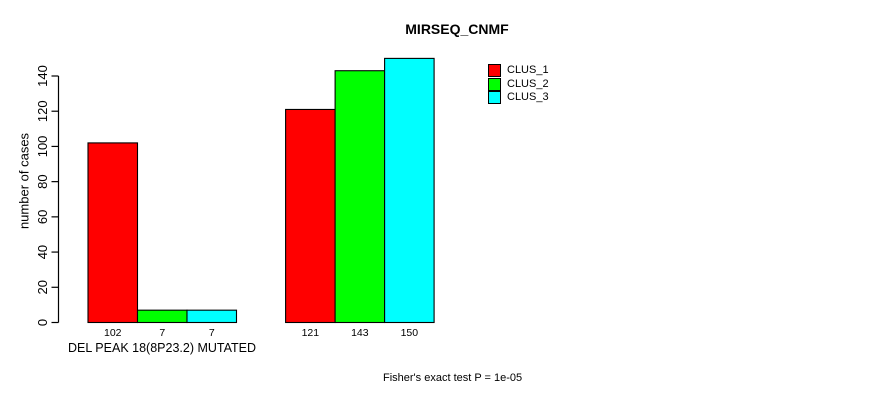 The width and height of the screenshot is (890, 400). Describe the element at coordinates (42, 181) in the screenshot. I see `y-axis-tick-label: 80` at that location.